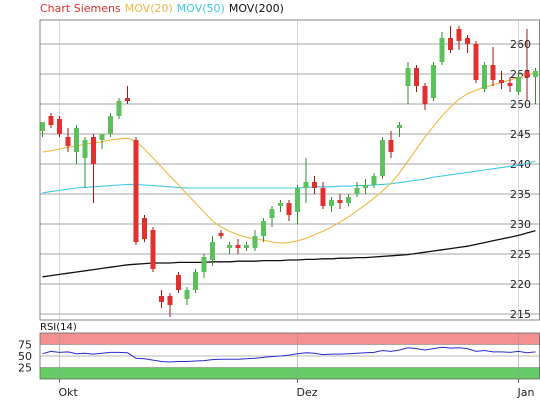 Image resolution: width=540 pixels, height=404 pixels. I want to click on ma200-line, so click(289, 253).